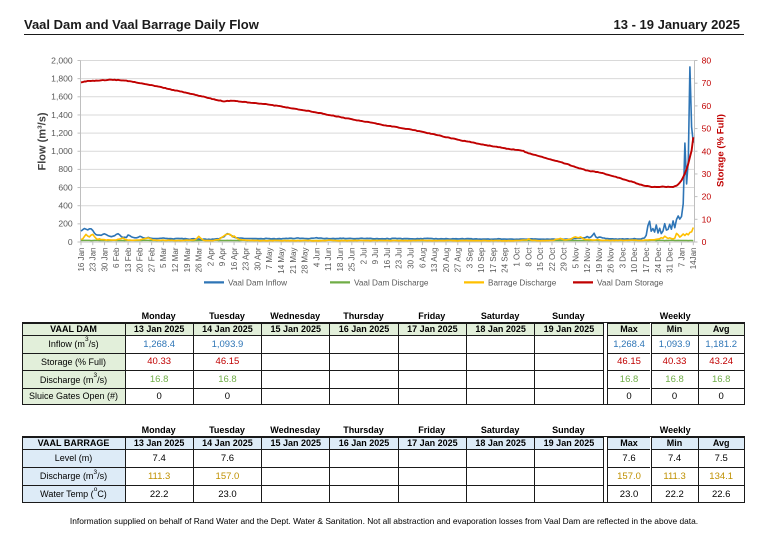 This screenshot has height=546, width=768. What do you see at coordinates (65, 187) in the screenshot?
I see `svg-text: 600` at bounding box center [65, 187].